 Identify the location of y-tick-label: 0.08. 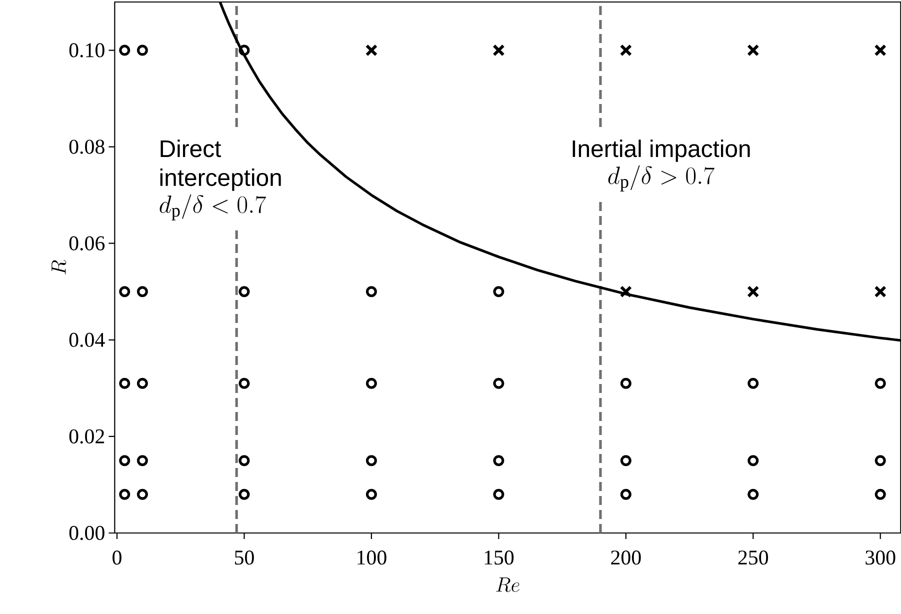
(86, 147).